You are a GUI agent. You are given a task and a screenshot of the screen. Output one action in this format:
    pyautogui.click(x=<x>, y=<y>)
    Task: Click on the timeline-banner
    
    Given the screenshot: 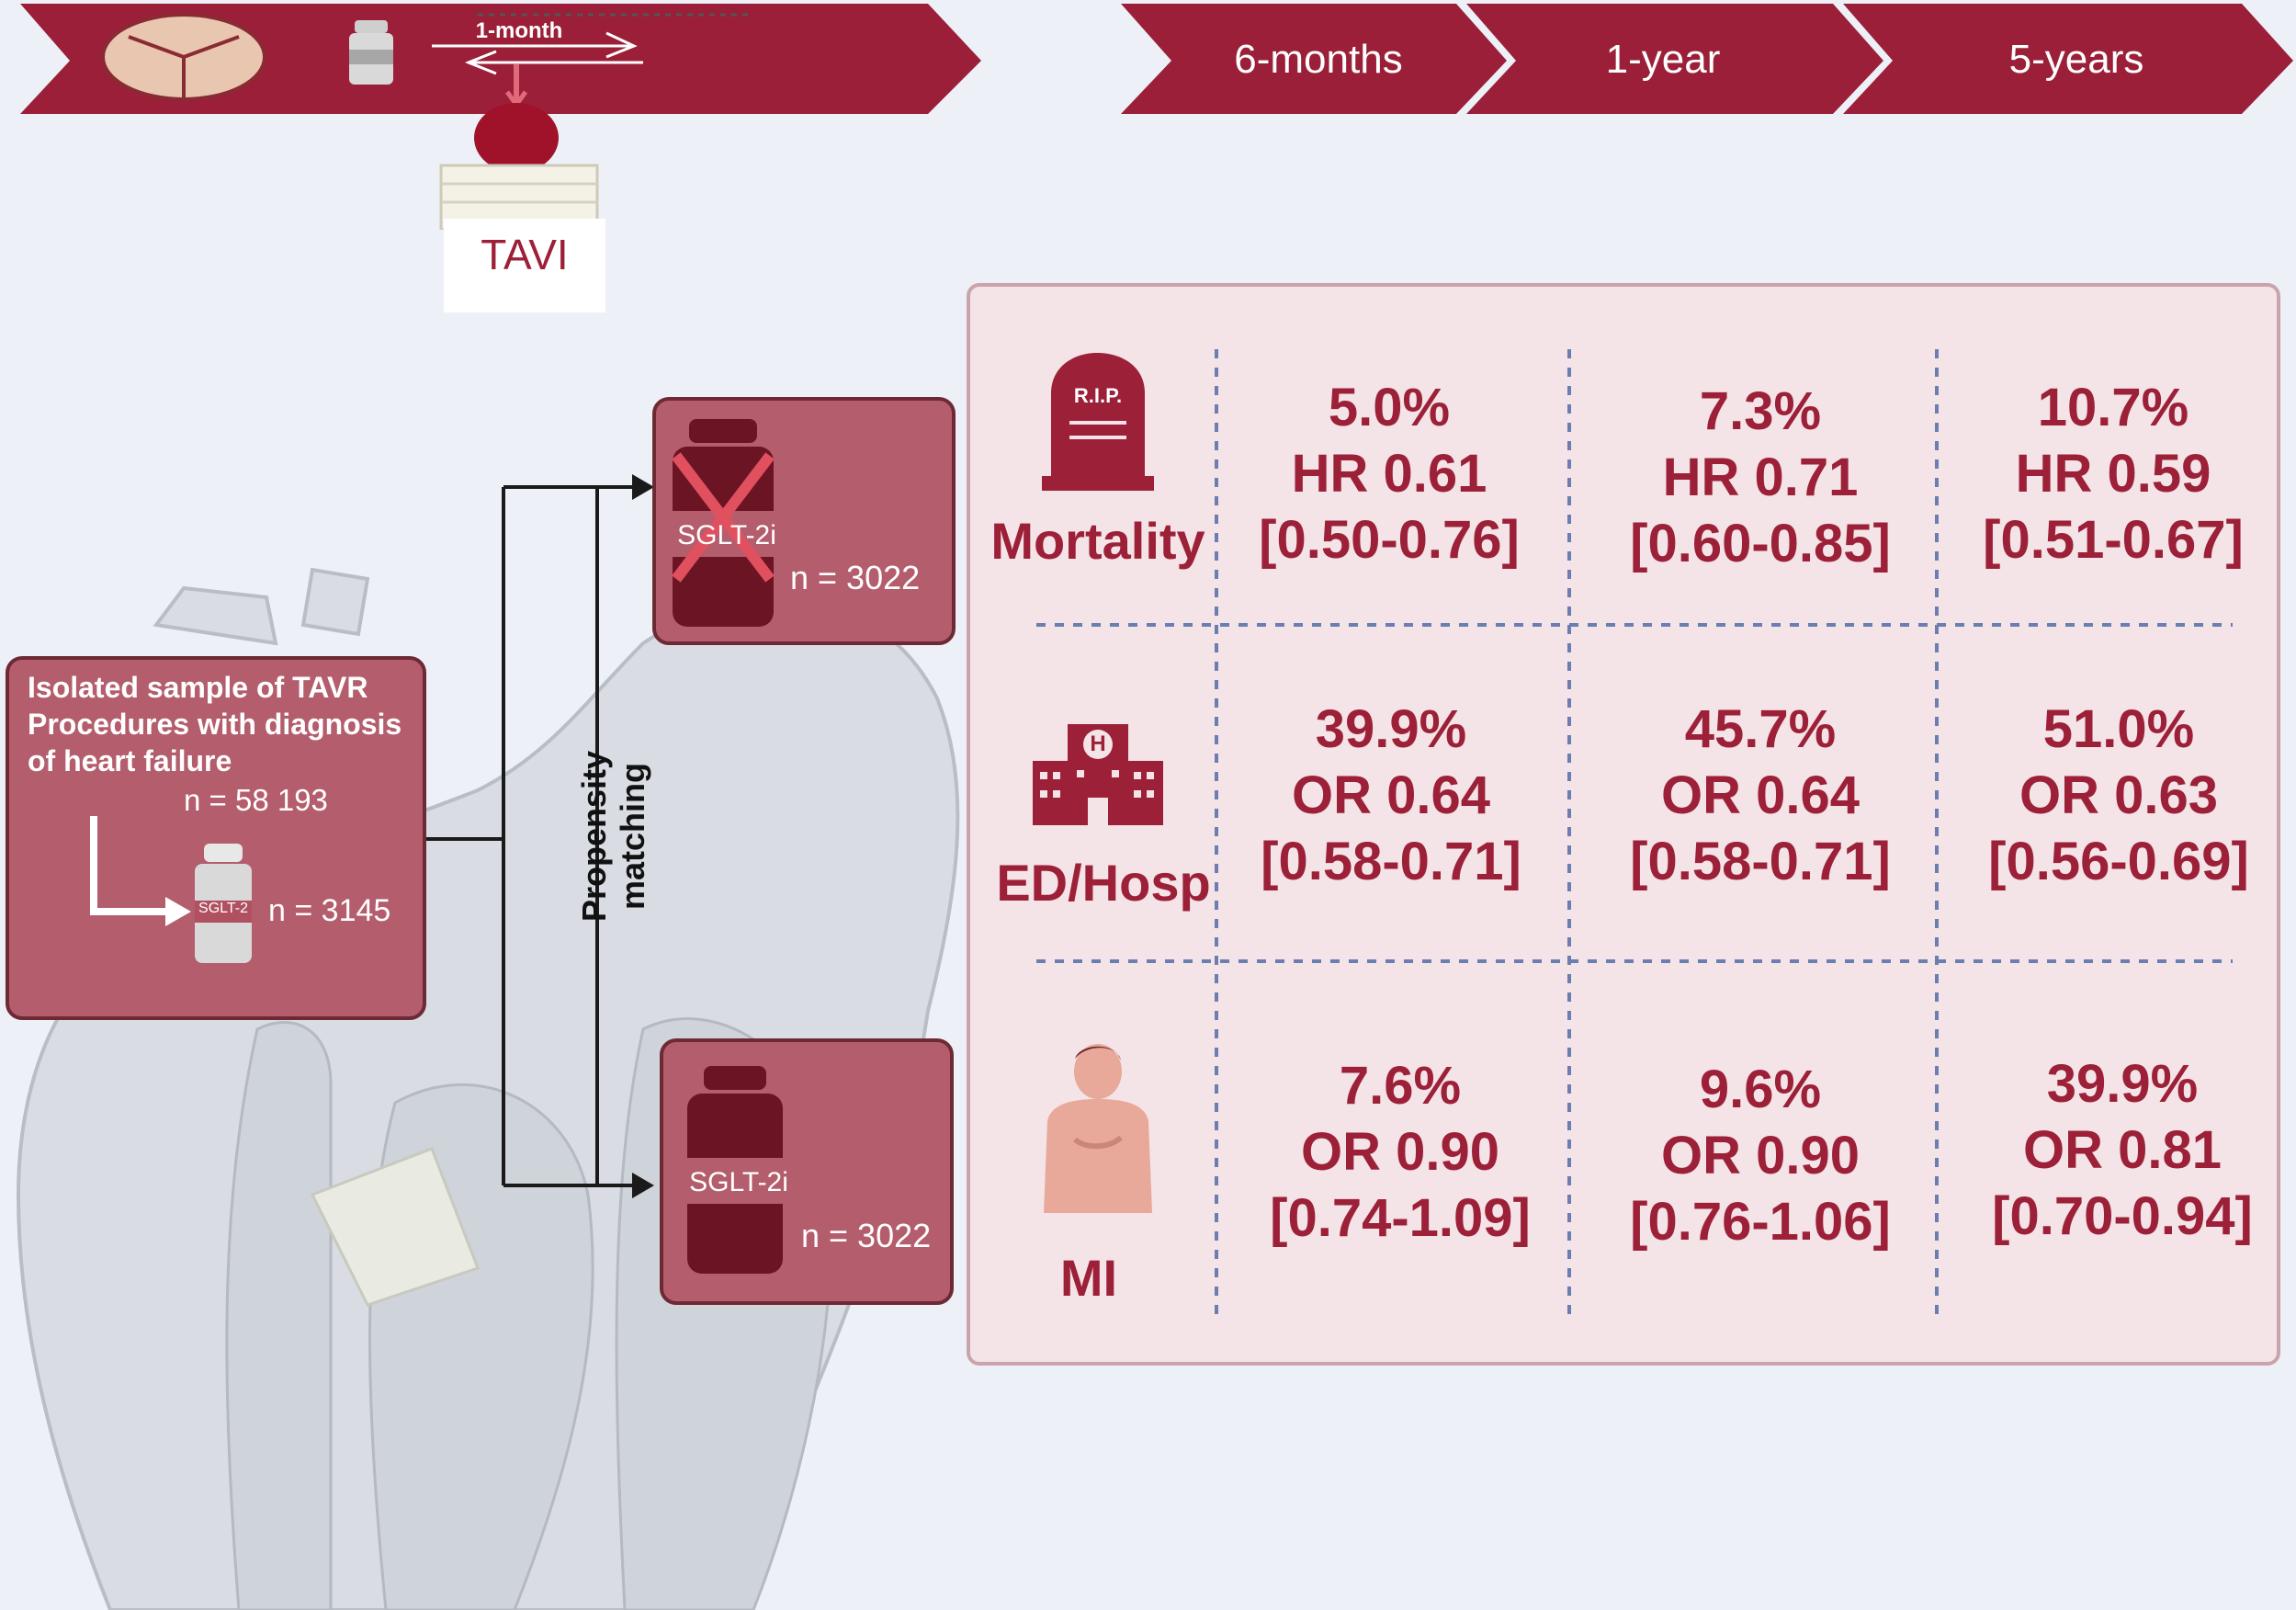 What is the action you would take?
    pyautogui.click(x=1156, y=59)
    